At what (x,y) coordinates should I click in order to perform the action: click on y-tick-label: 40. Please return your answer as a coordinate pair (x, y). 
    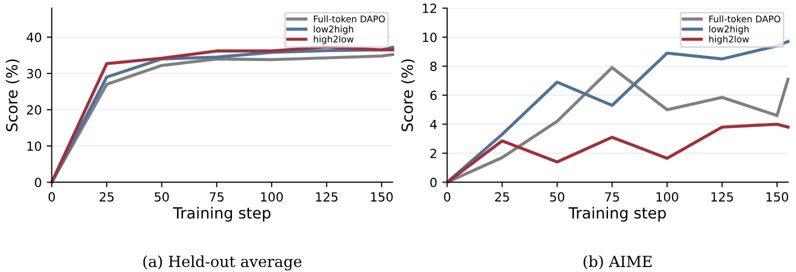
    Looking at the image, I should click on (34, 37).